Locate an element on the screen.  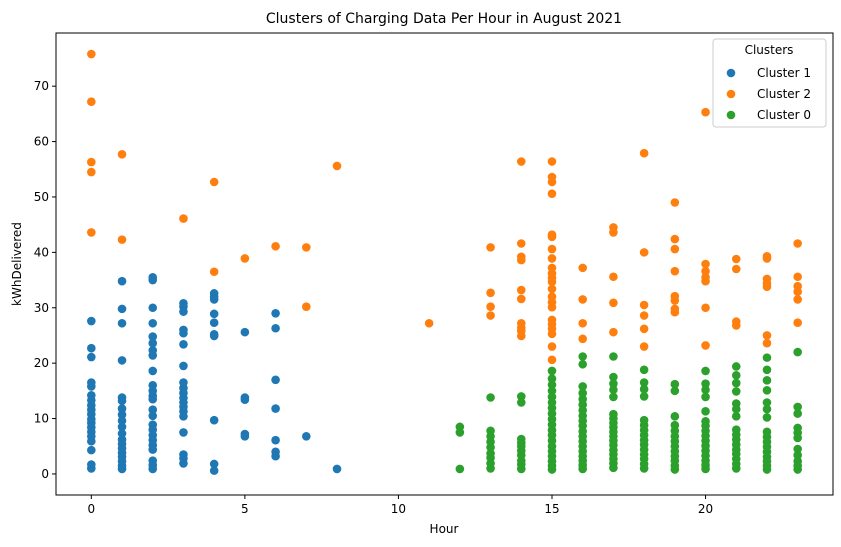
legend-box is located at coordinates (769, 83).